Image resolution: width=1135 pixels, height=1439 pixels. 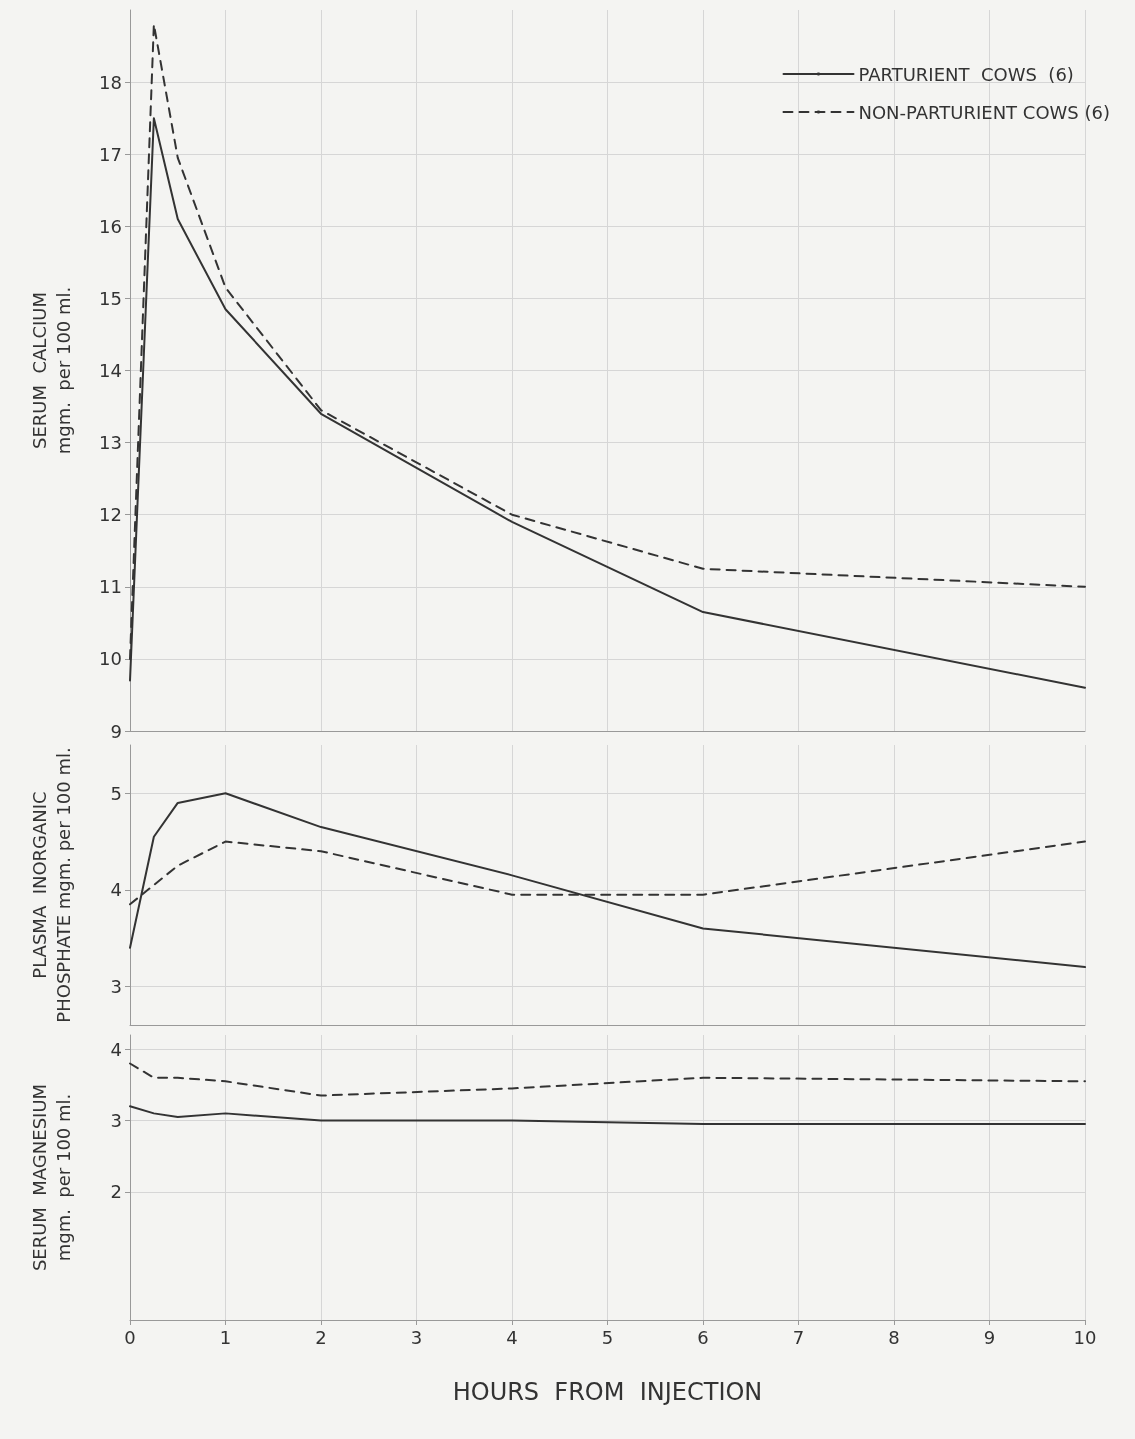 What do you see at coordinates (607, 1392) in the screenshot?
I see `x-axis-title: HOURS FROM INJECTION` at bounding box center [607, 1392].